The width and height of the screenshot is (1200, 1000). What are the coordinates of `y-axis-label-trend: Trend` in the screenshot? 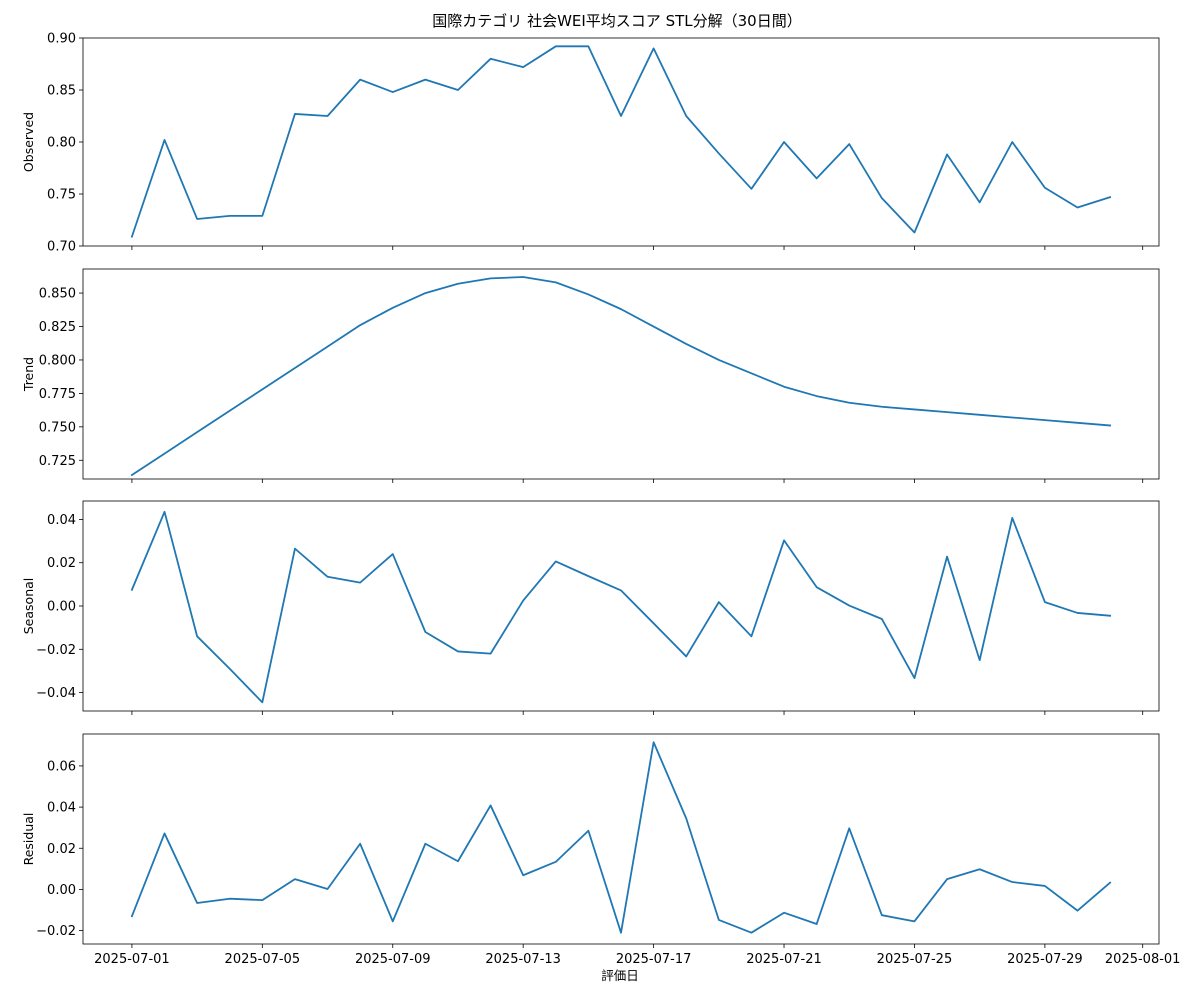 It's located at (28, 374).